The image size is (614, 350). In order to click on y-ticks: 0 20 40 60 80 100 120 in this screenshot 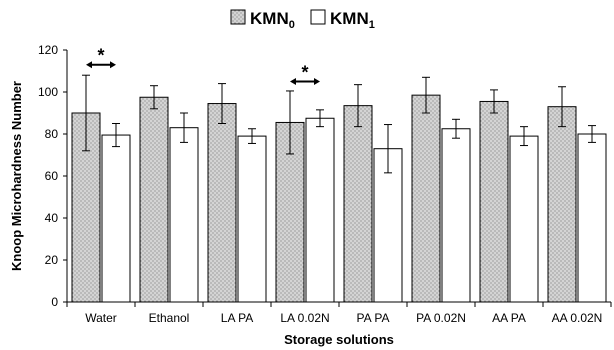, I will do `click(52, 176)`.